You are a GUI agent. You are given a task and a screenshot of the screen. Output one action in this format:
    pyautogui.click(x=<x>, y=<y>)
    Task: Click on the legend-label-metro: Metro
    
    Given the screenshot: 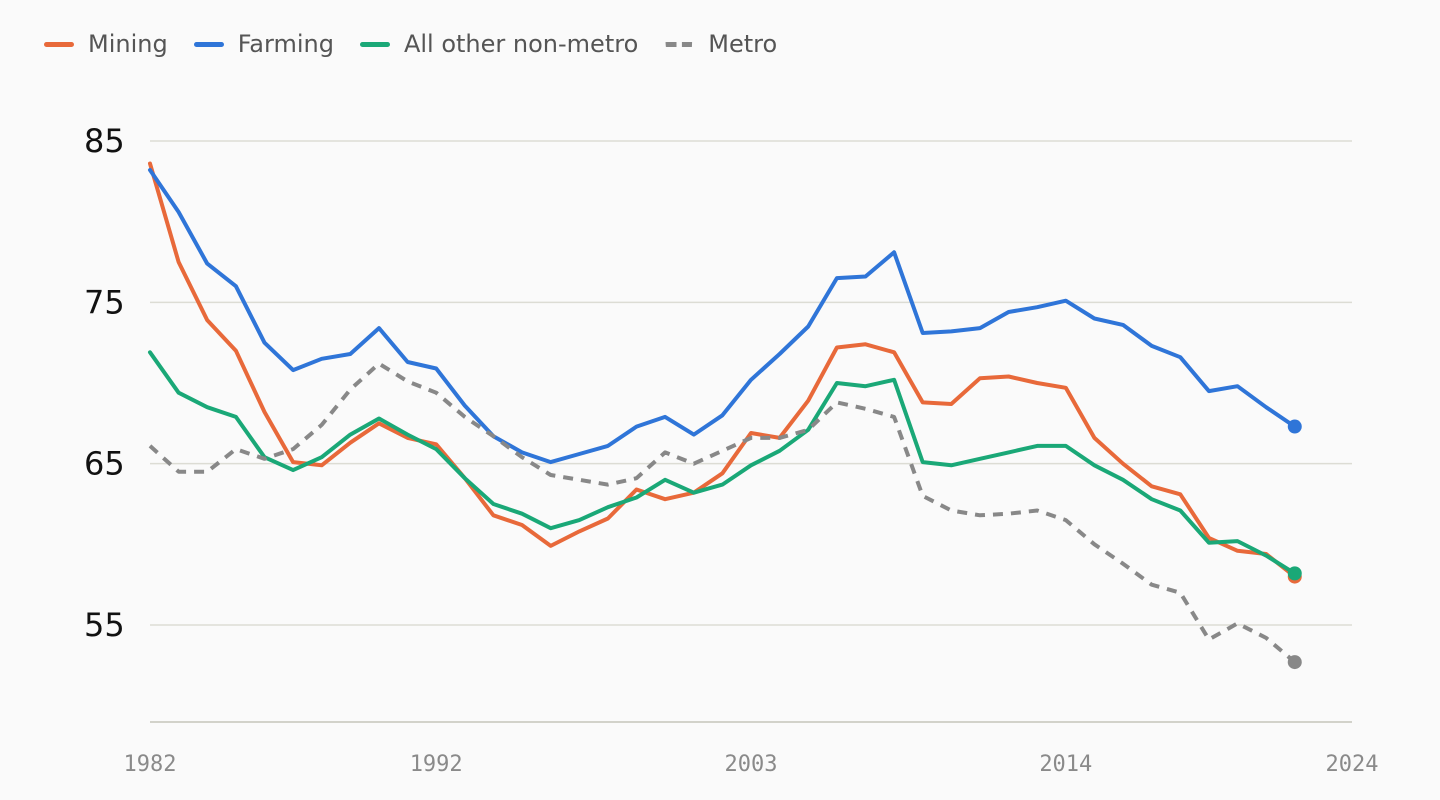 What is the action you would take?
    pyautogui.click(x=743, y=44)
    